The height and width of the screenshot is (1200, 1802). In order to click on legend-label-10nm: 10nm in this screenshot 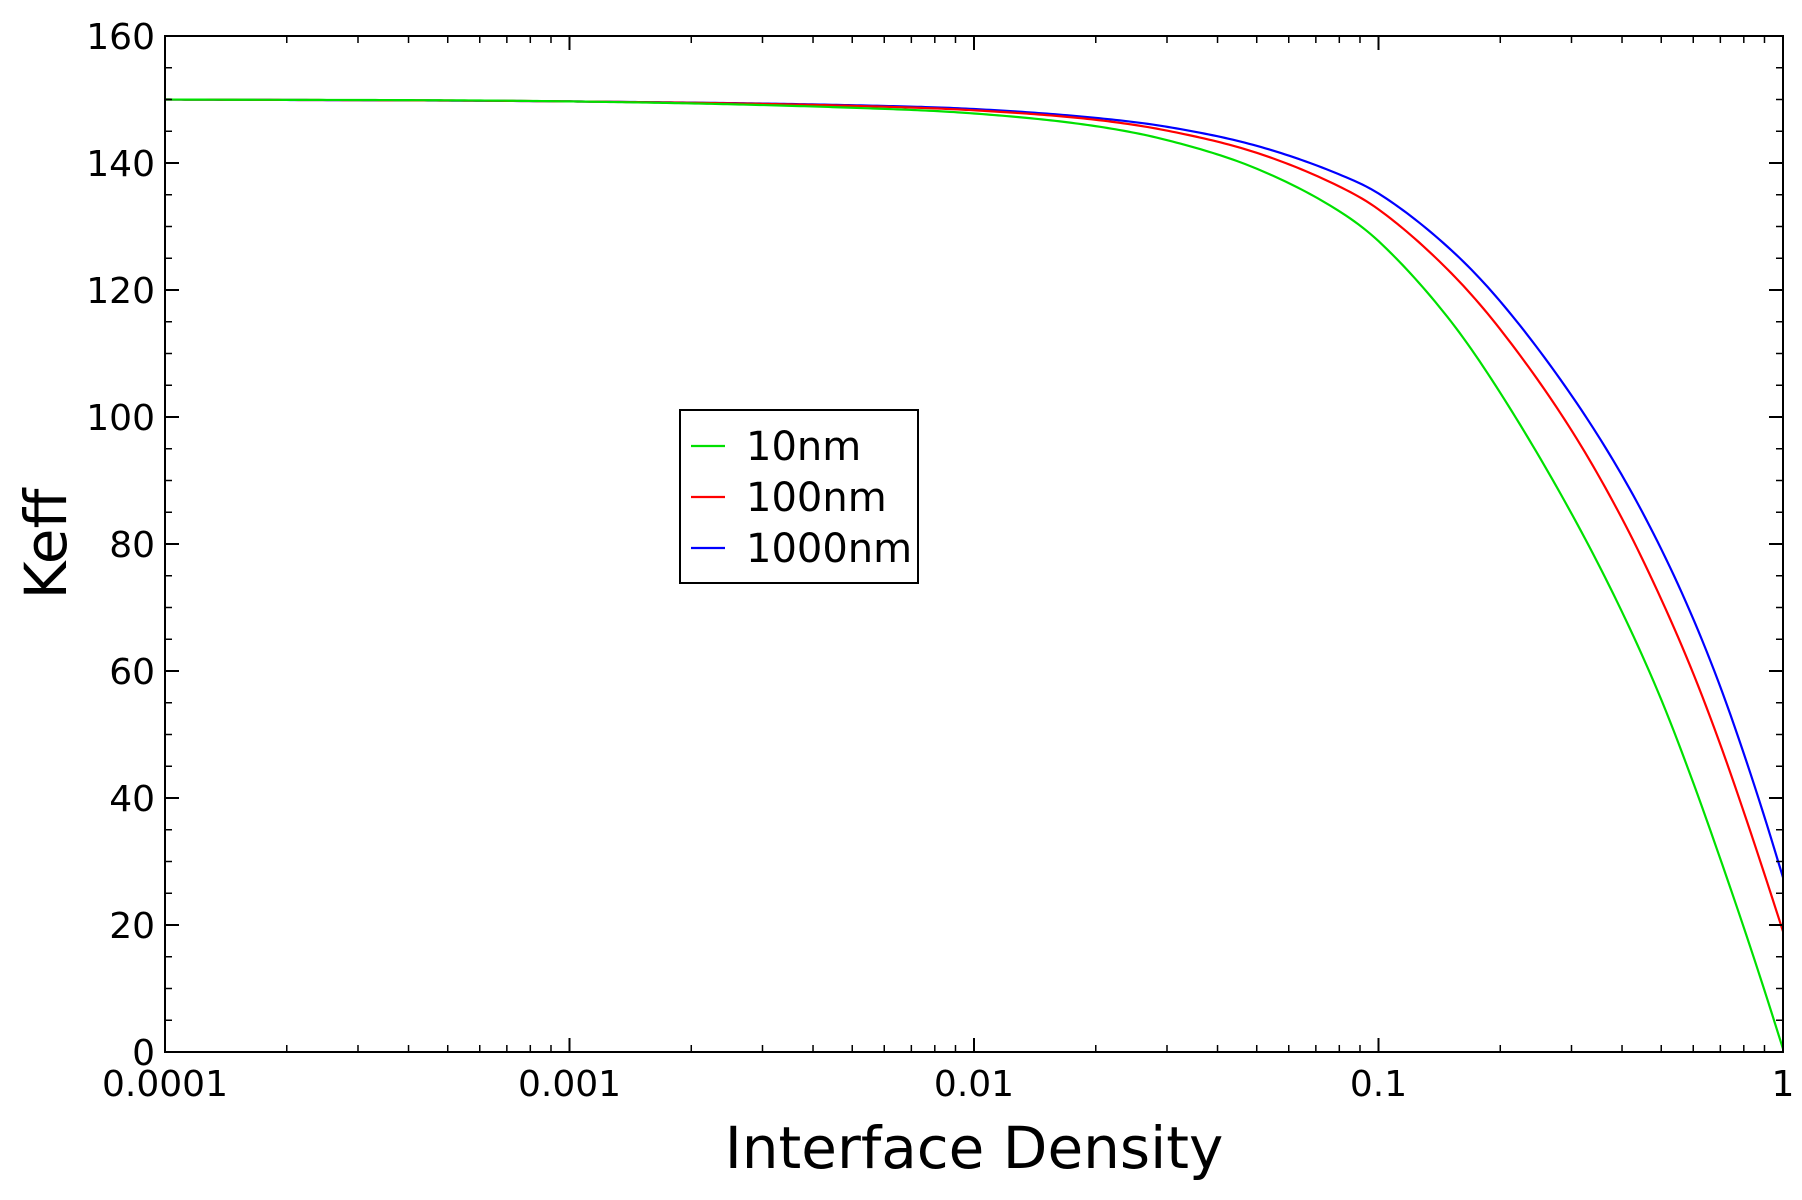, I will do `click(803, 447)`.